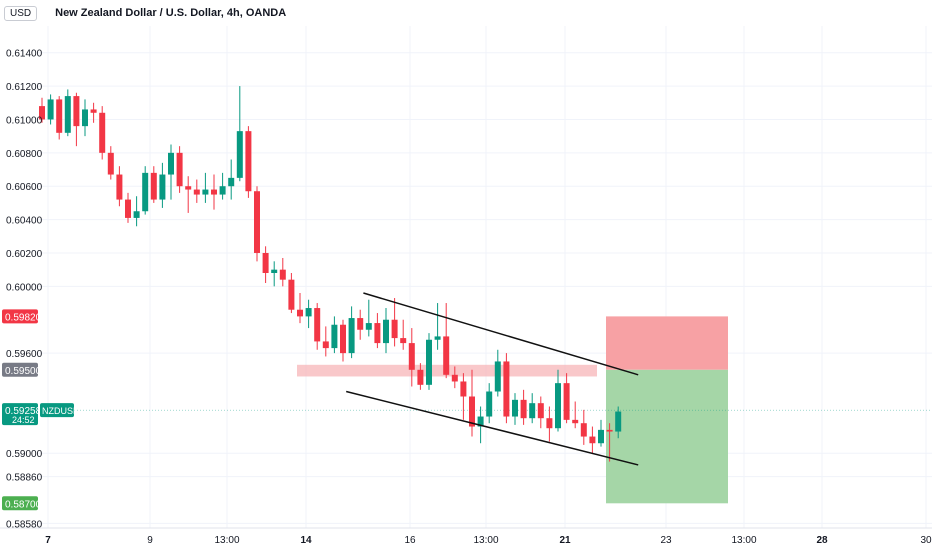 This screenshot has height=550, width=932. I want to click on price-badge-label: 0.59820, so click(23, 317).